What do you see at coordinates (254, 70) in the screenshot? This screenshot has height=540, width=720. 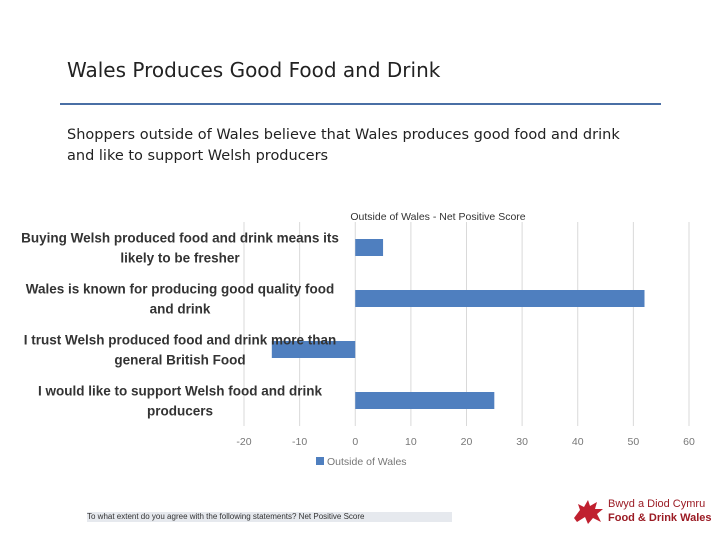 I see `slide-title: Wales Produces Good Food and Drink` at bounding box center [254, 70].